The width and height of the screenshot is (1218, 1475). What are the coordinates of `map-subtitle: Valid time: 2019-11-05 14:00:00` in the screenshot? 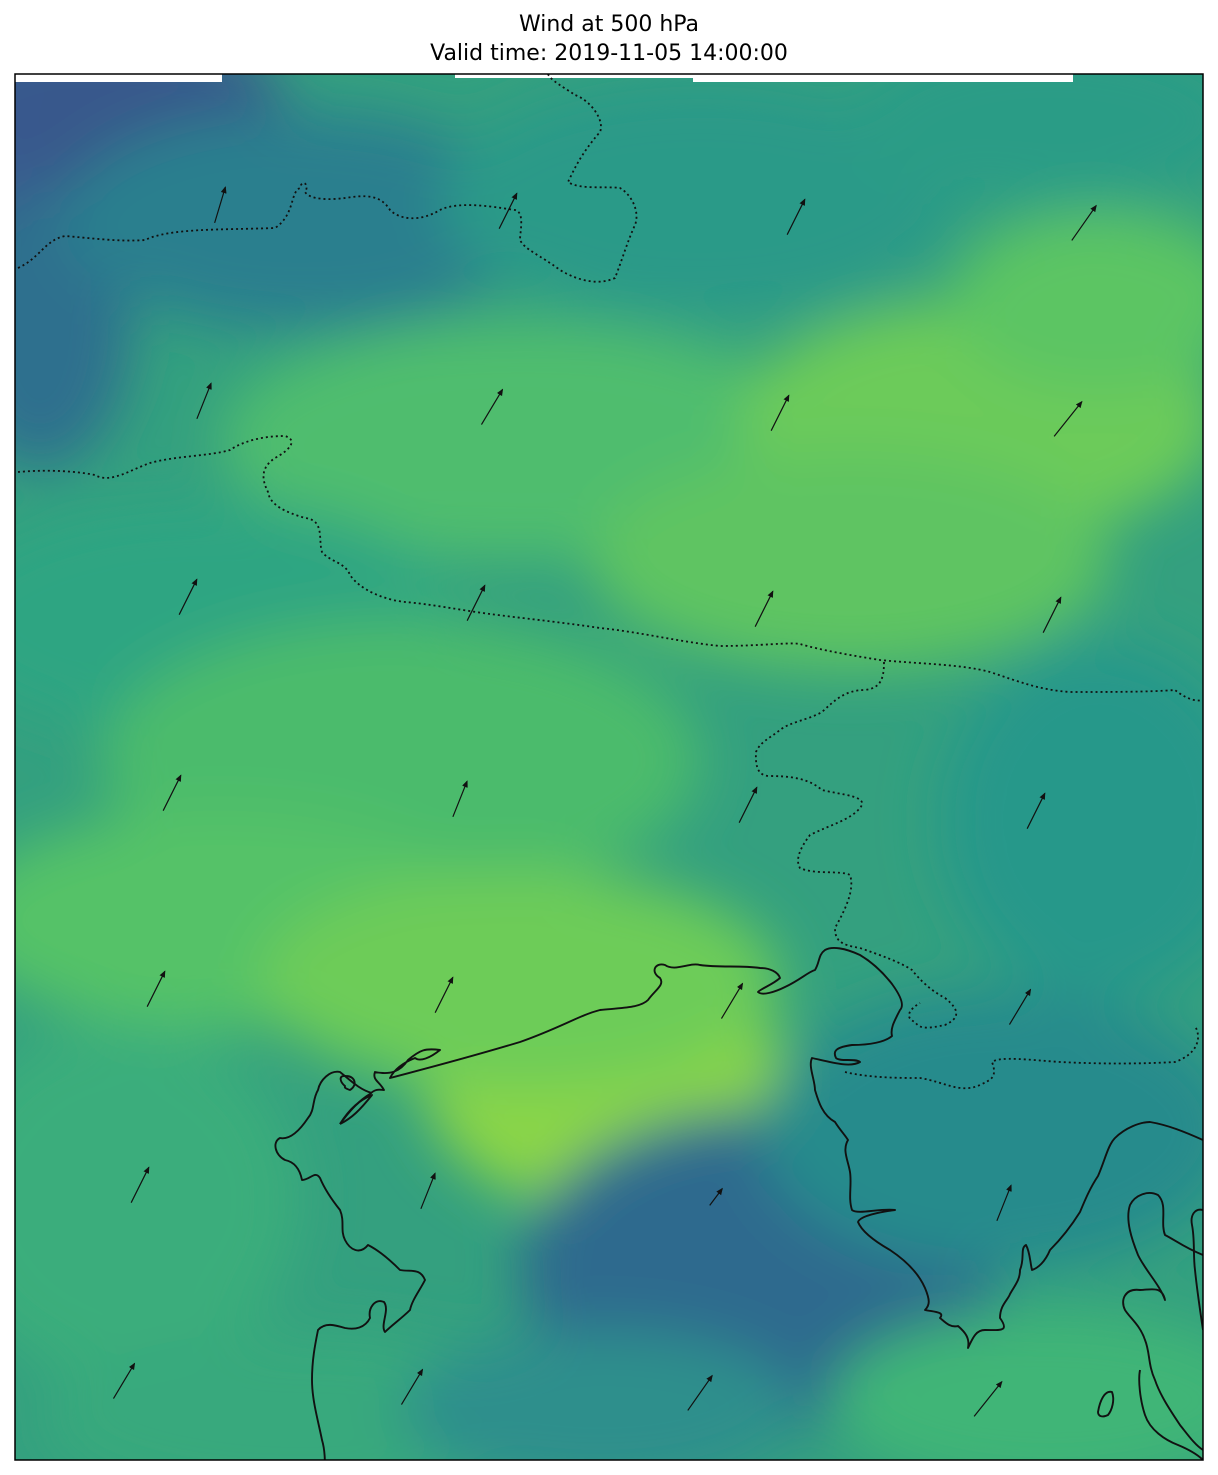 It's located at (609, 53).